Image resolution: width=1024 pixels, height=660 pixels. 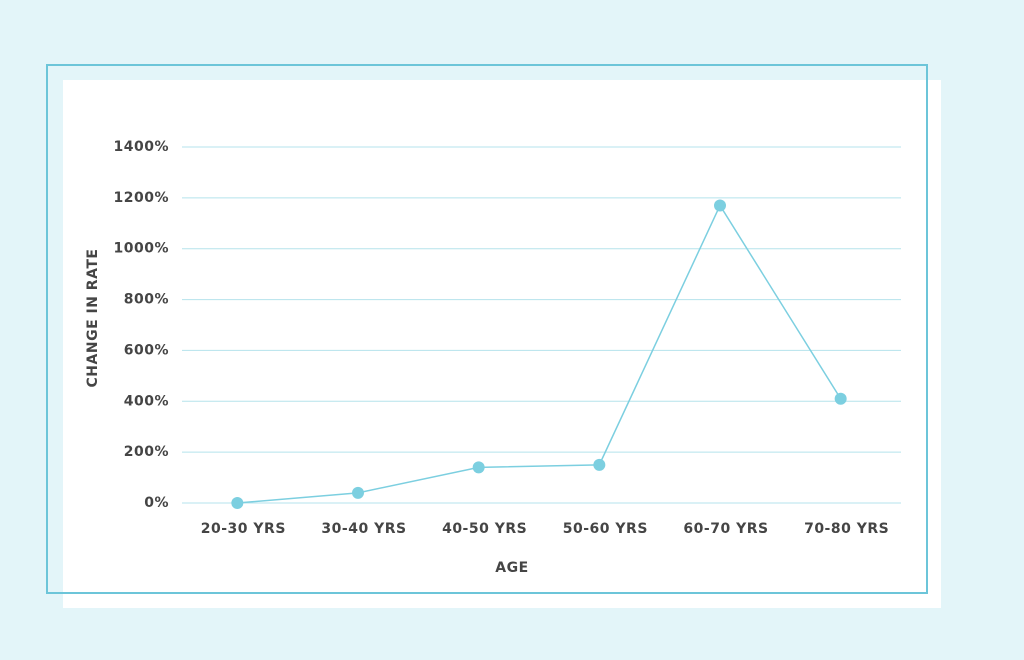 What do you see at coordinates (484, 529) in the screenshot?
I see `x-tick-label: 40-50 YRS` at bounding box center [484, 529].